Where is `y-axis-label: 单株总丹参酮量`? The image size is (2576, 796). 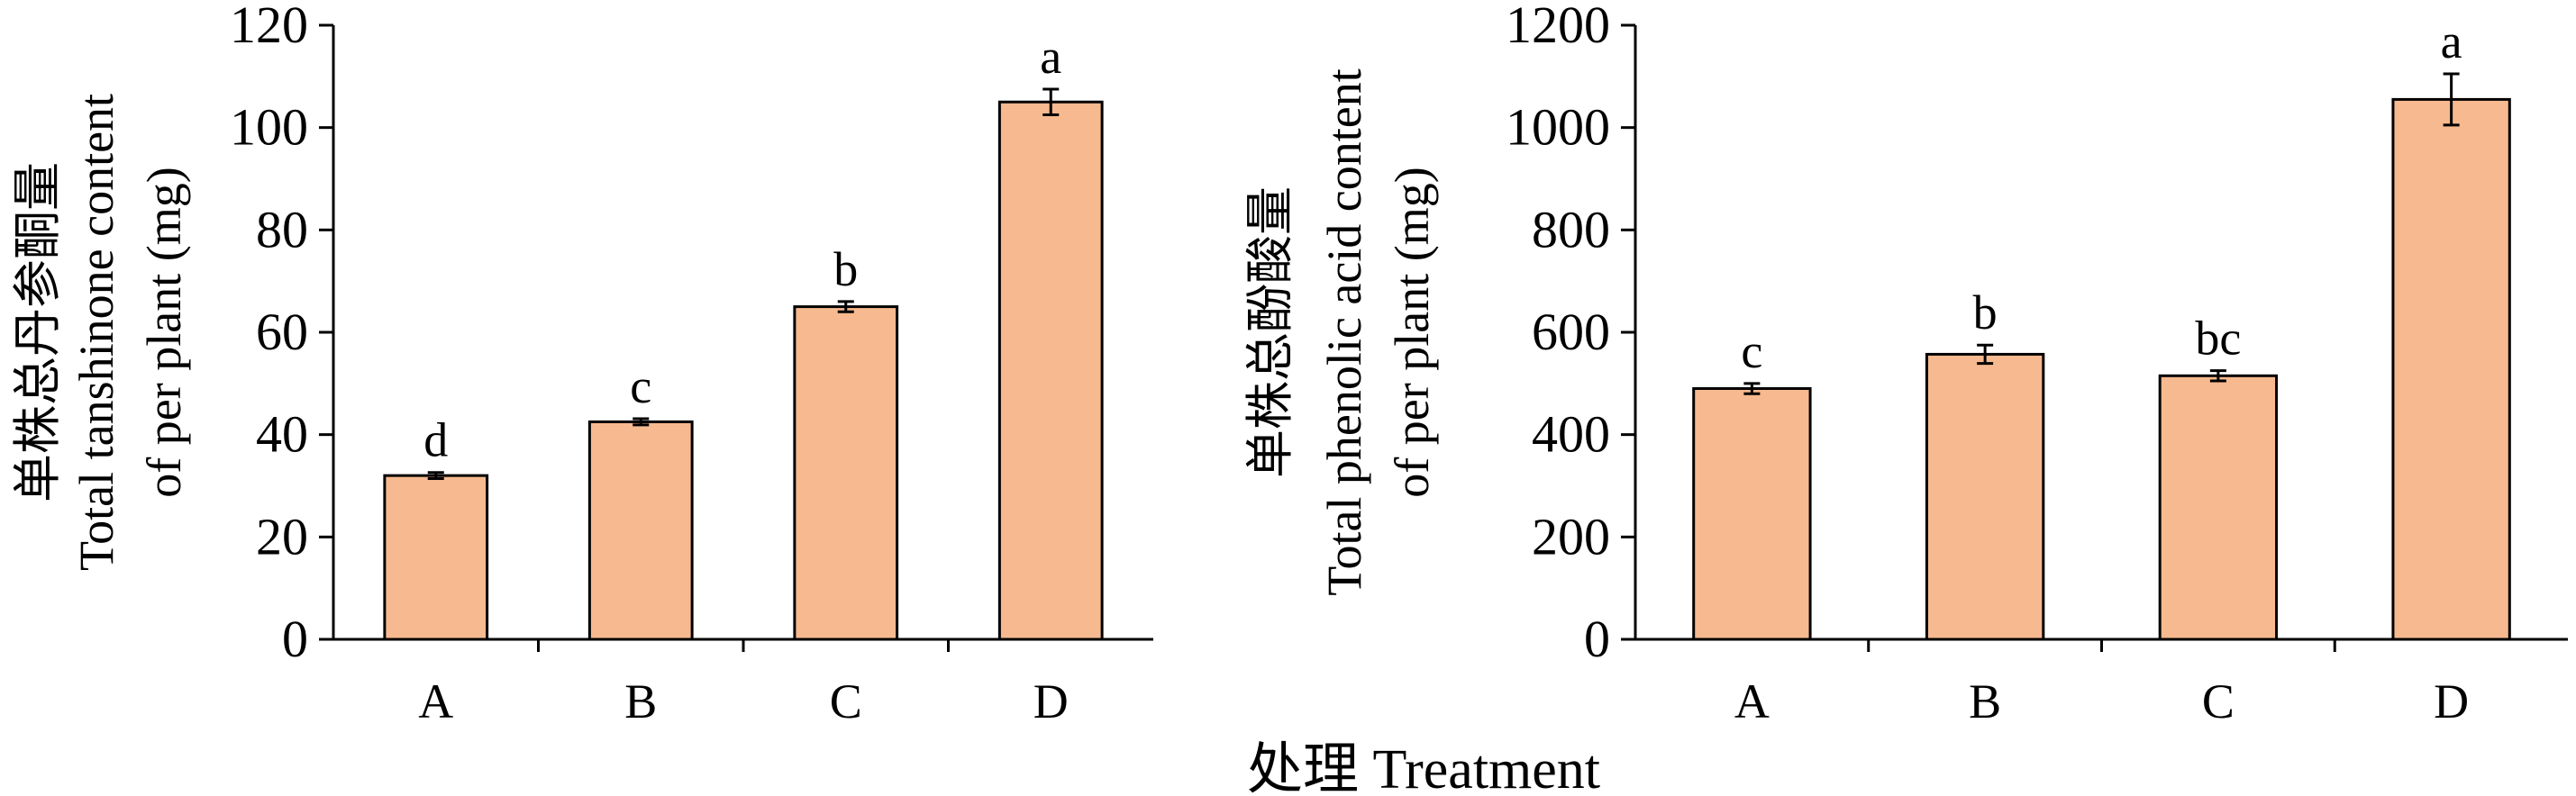 y-axis-label: 单株总丹参酮量 is located at coordinates (38, 332).